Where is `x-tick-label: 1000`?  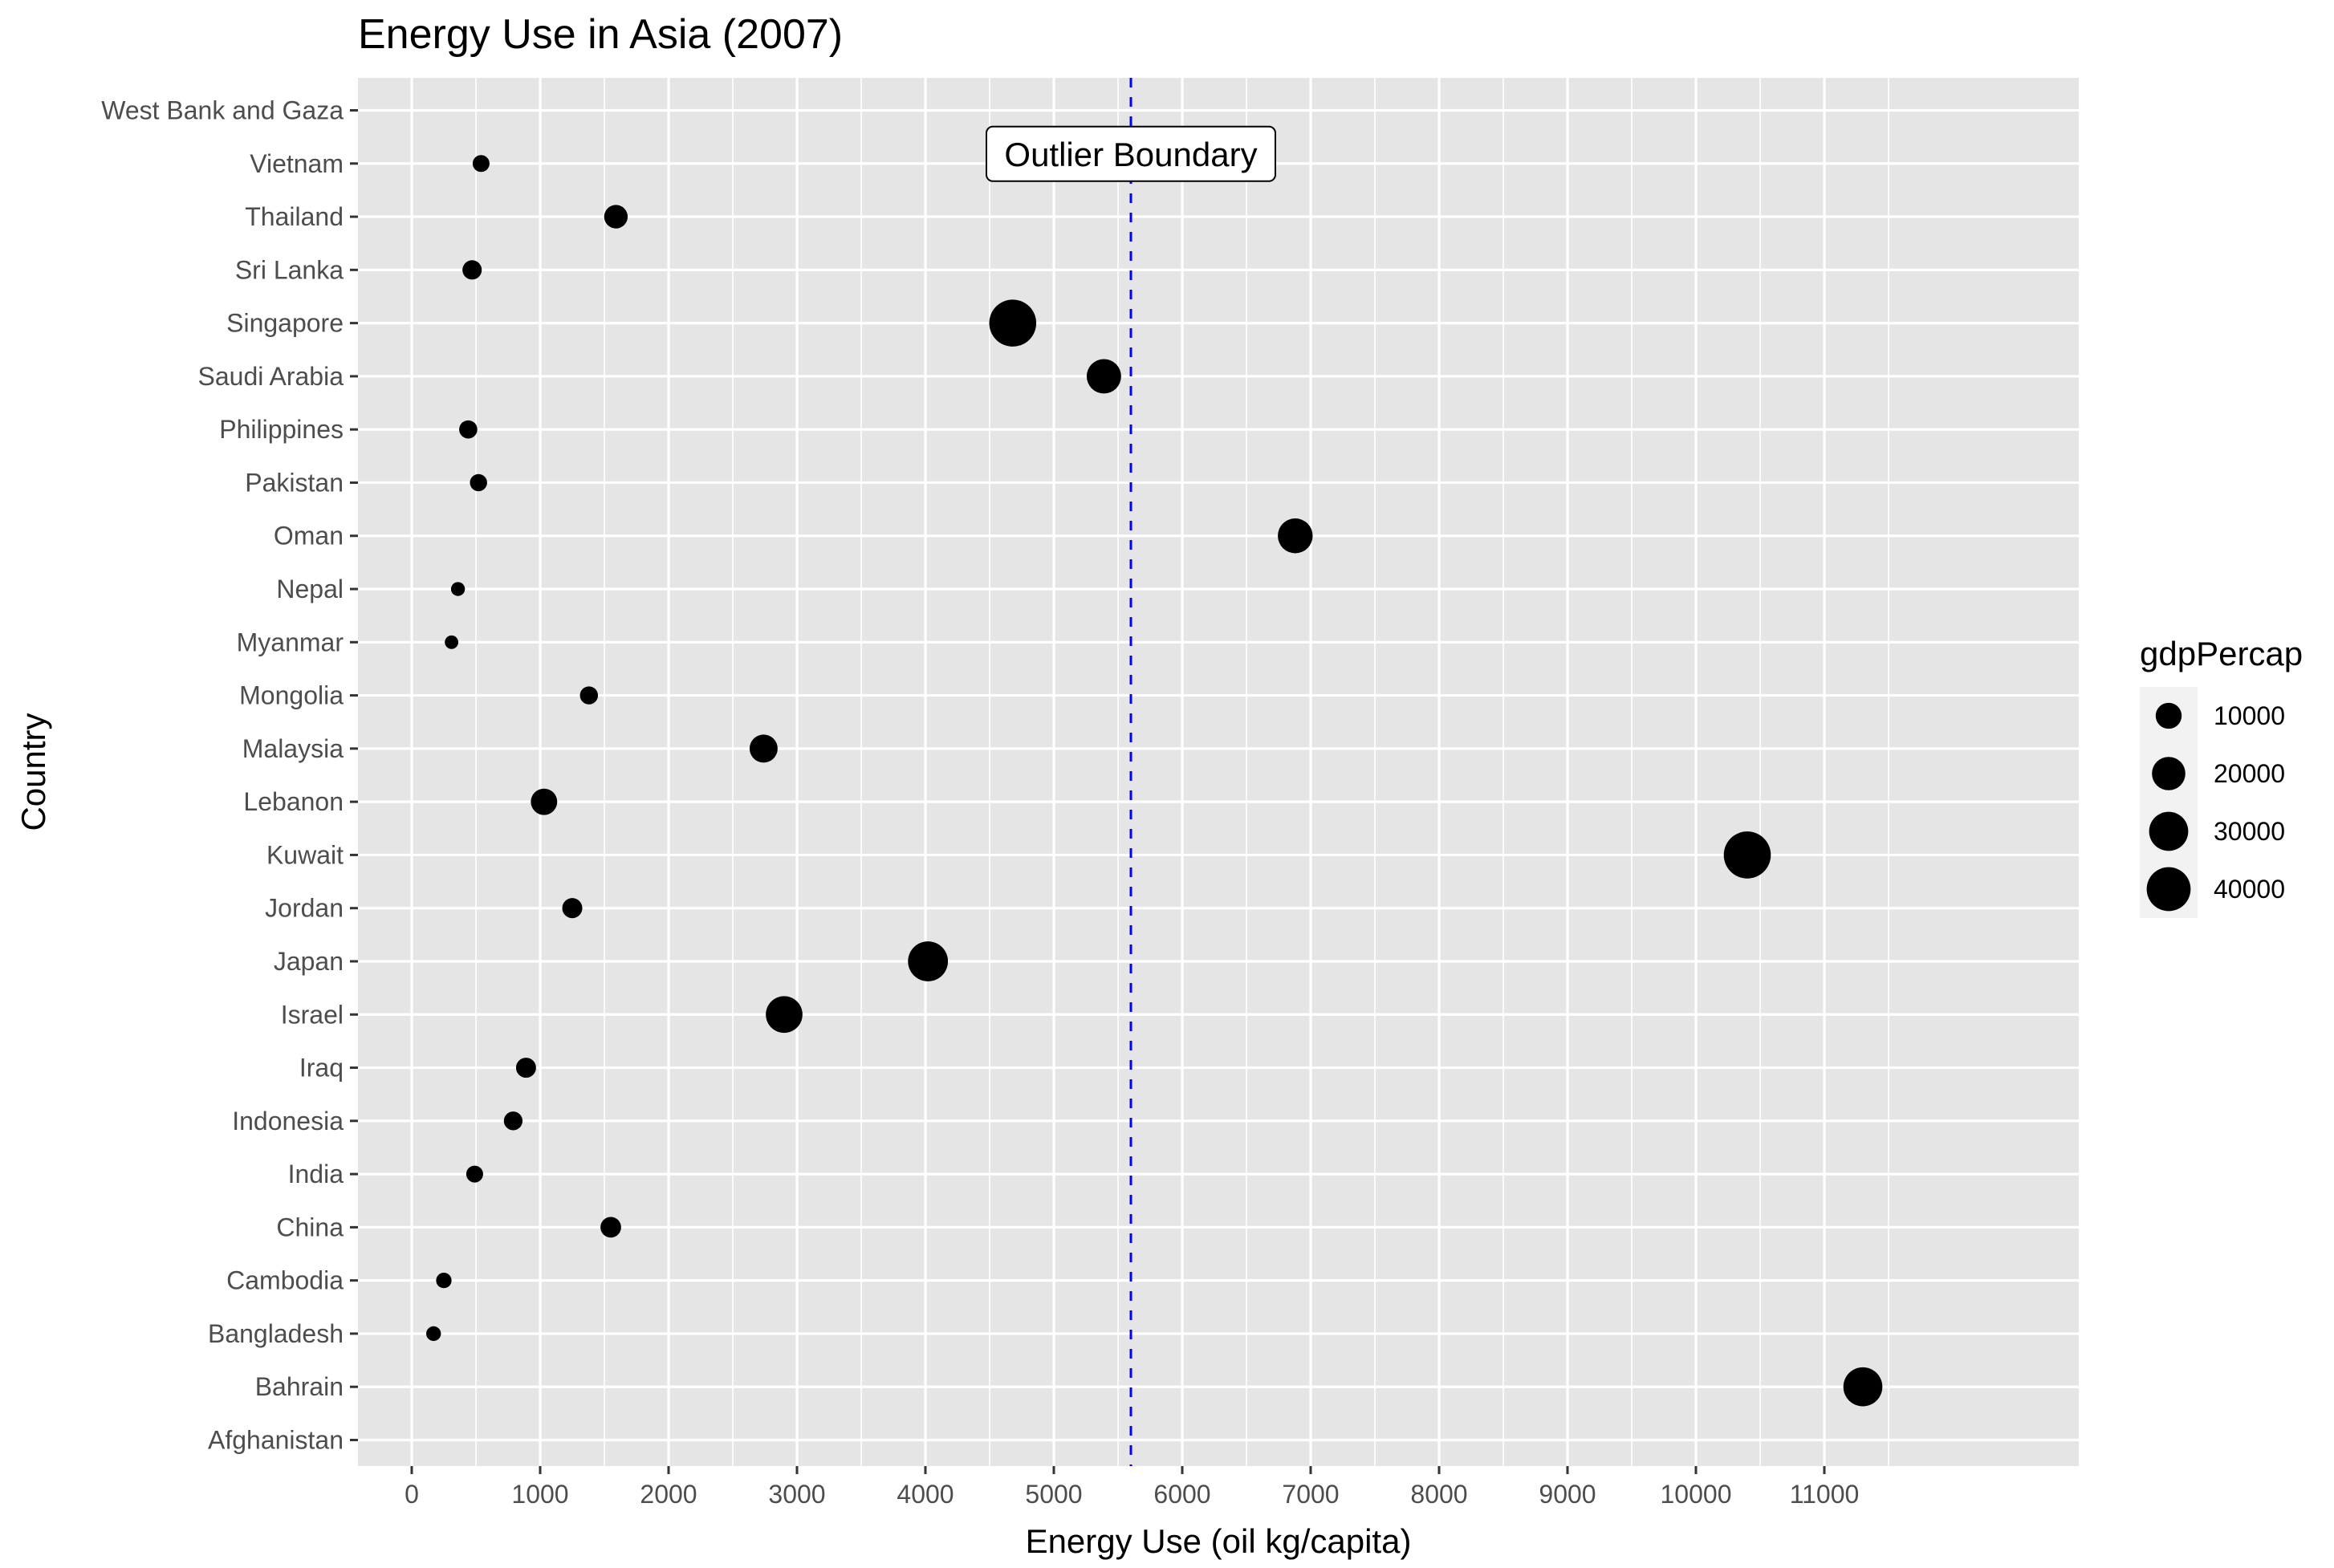 x-tick-label: 1000 is located at coordinates (539, 1494).